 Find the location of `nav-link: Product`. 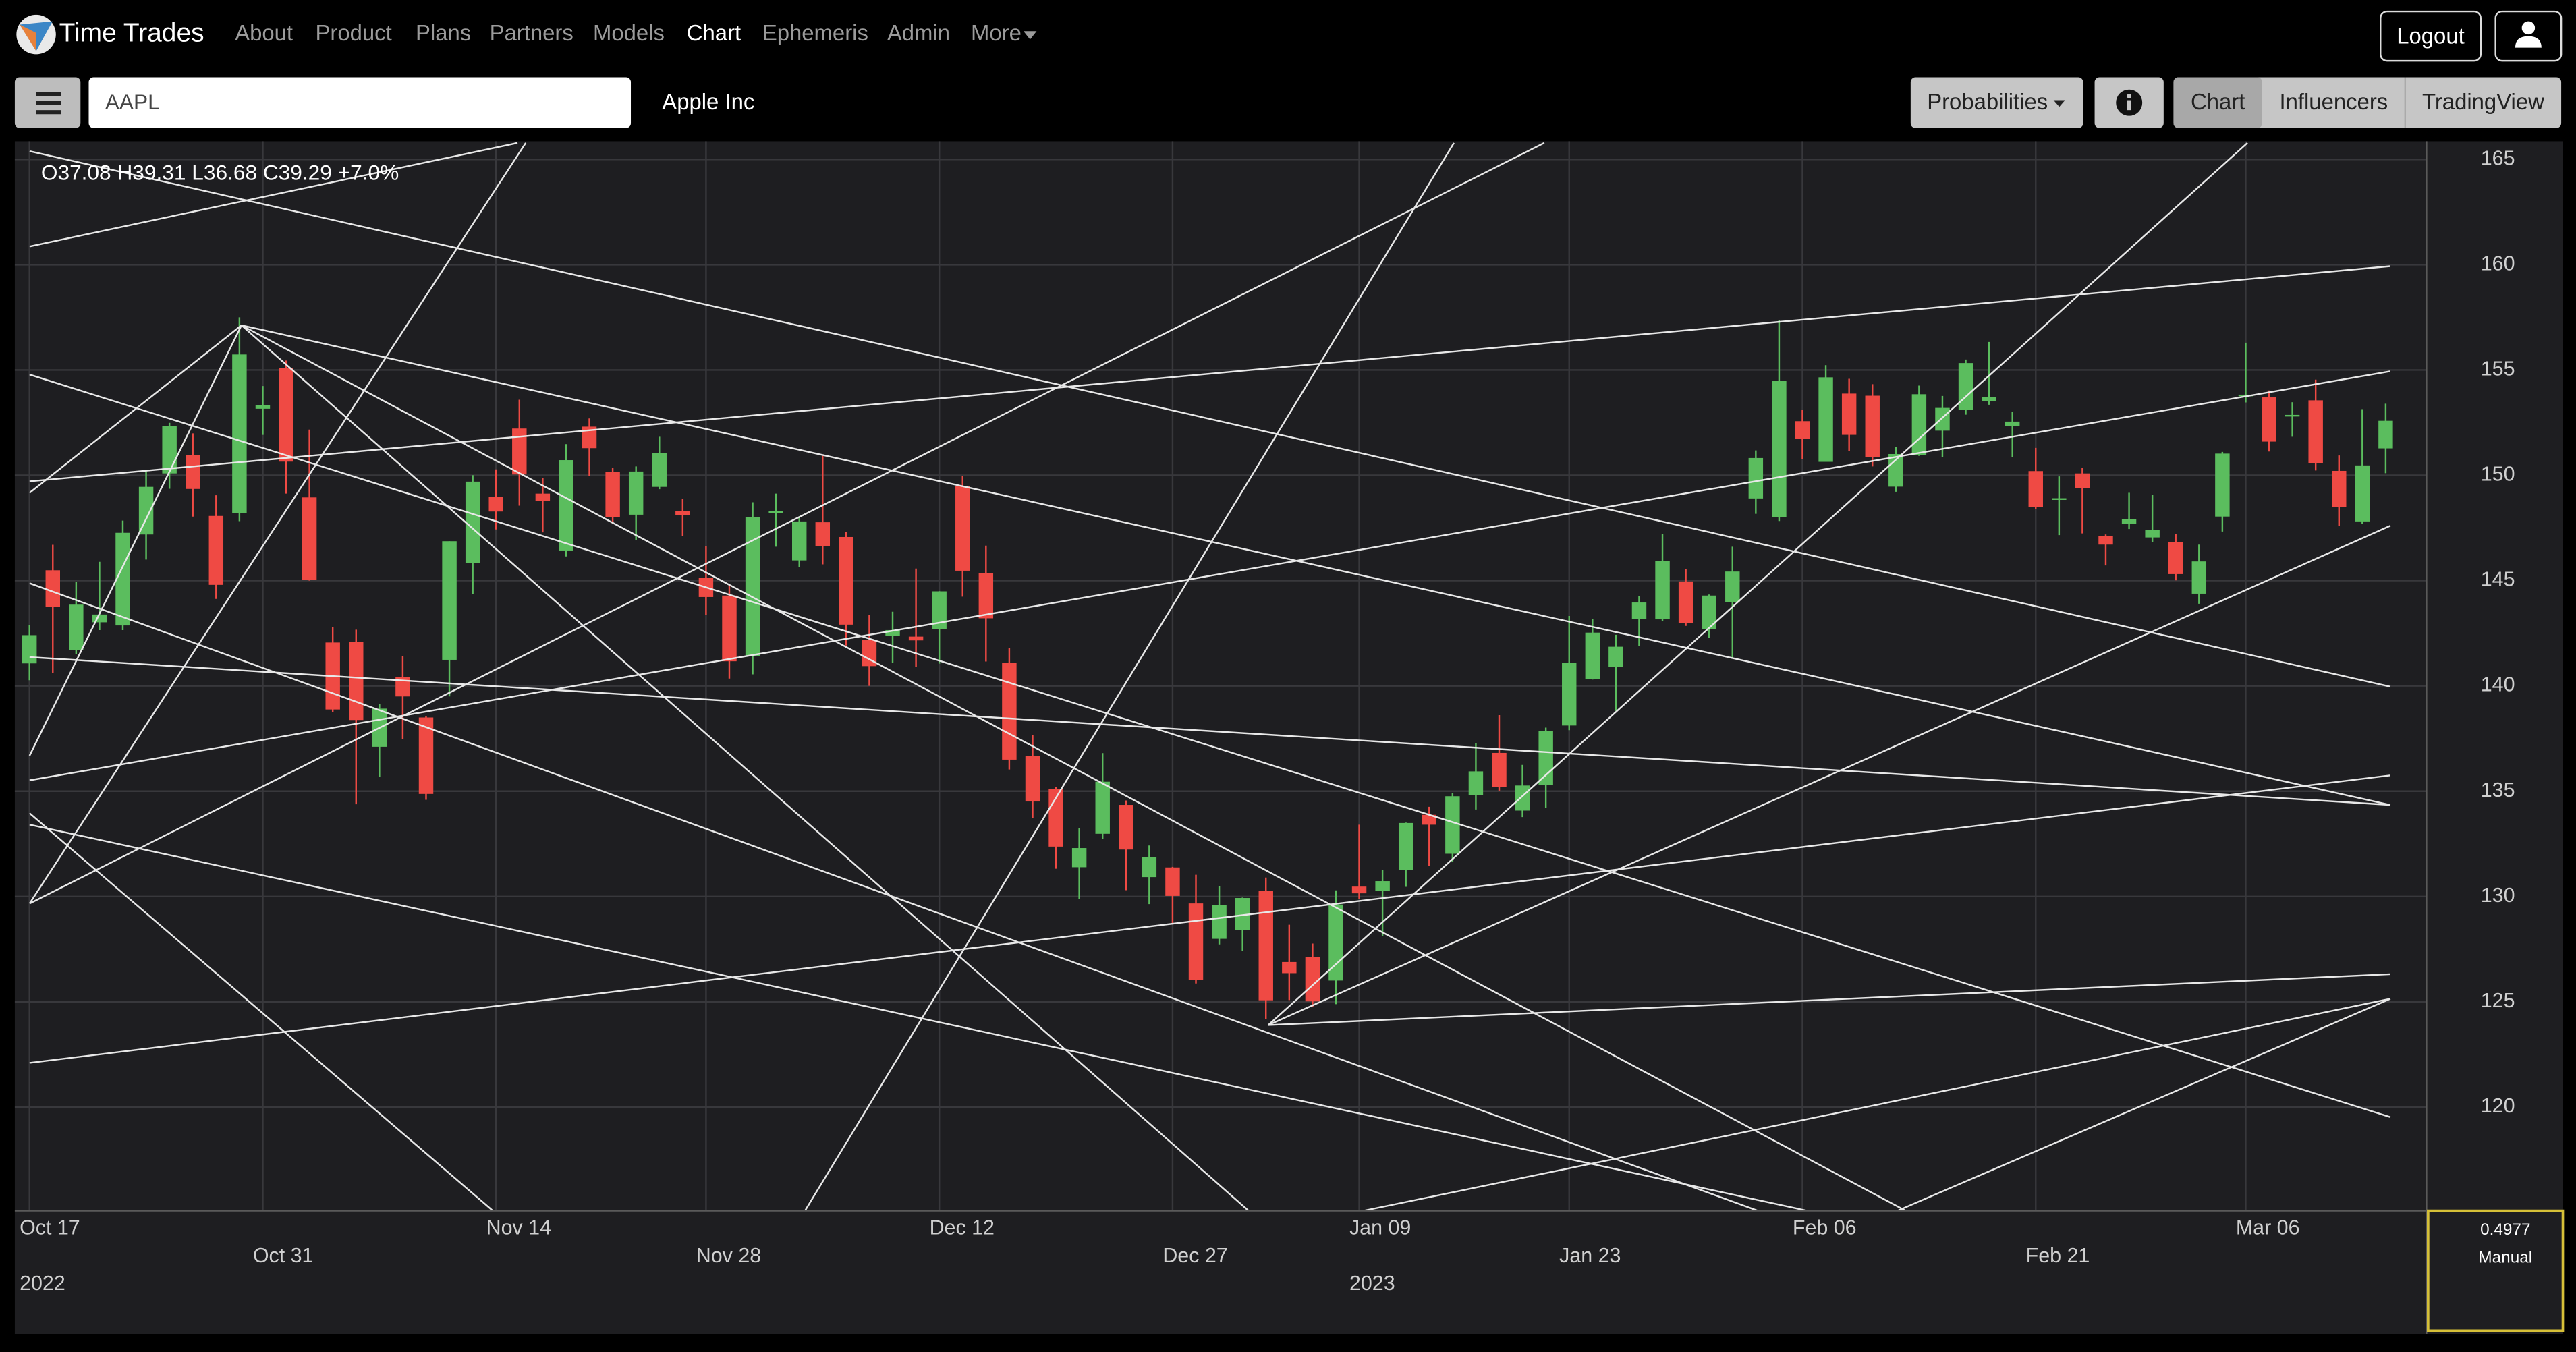

nav-link: Product is located at coordinates (354, 32).